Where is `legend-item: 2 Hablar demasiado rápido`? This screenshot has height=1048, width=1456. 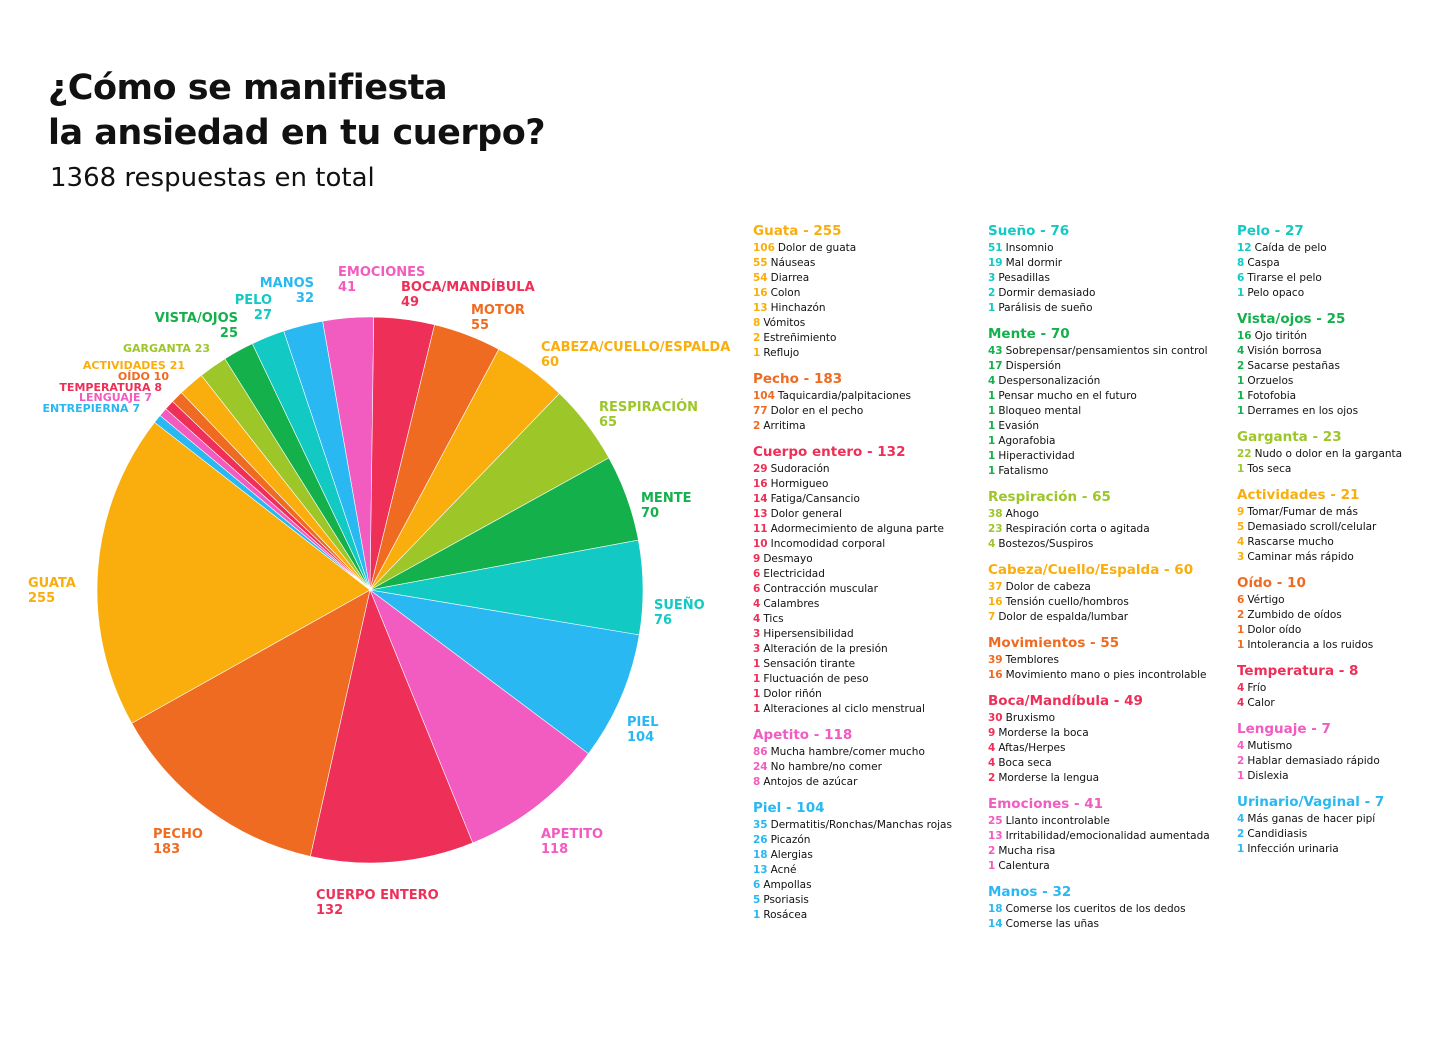 legend-item: 2 Hablar demasiado rápido is located at coordinates (1319, 761).